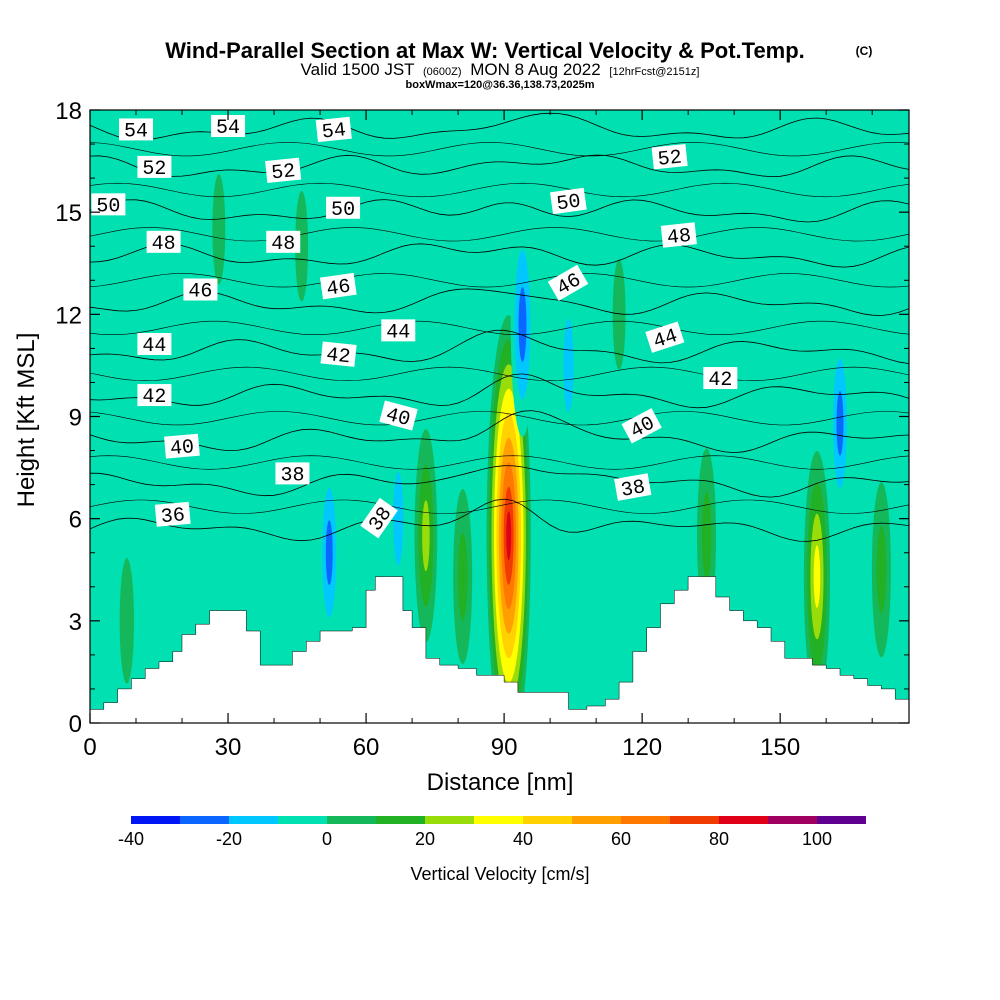 This screenshot has height=1000, width=1000. What do you see at coordinates (654, 72) in the screenshot?
I see `forecast-tag: [12hrFcst@2151z]` at bounding box center [654, 72].